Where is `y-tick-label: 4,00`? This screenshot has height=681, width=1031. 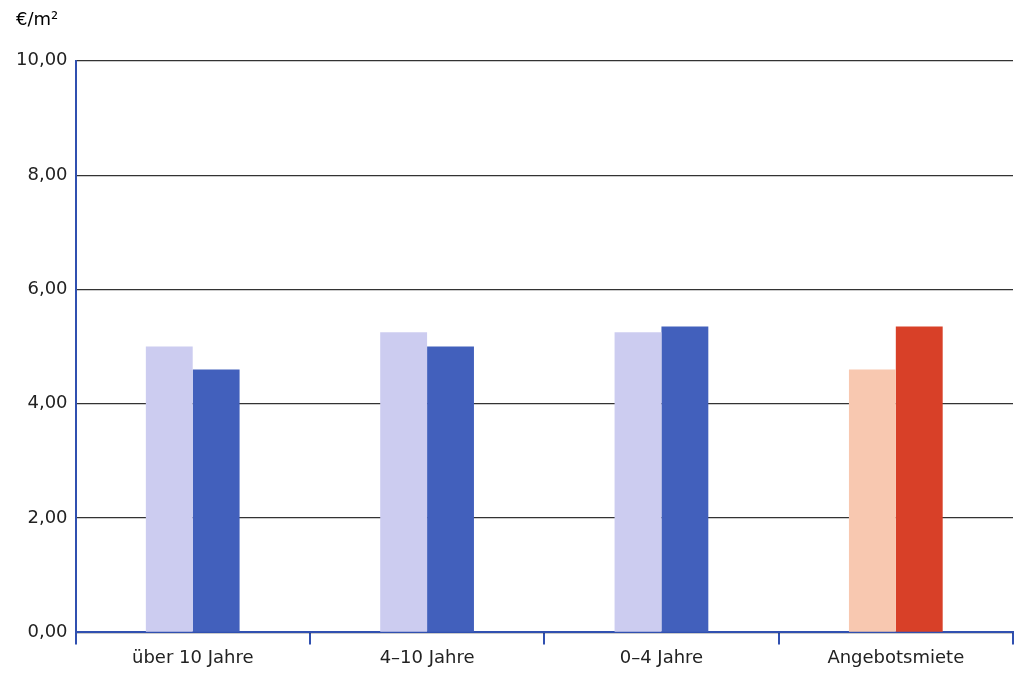 y-tick-label: 4,00 is located at coordinates (47, 402).